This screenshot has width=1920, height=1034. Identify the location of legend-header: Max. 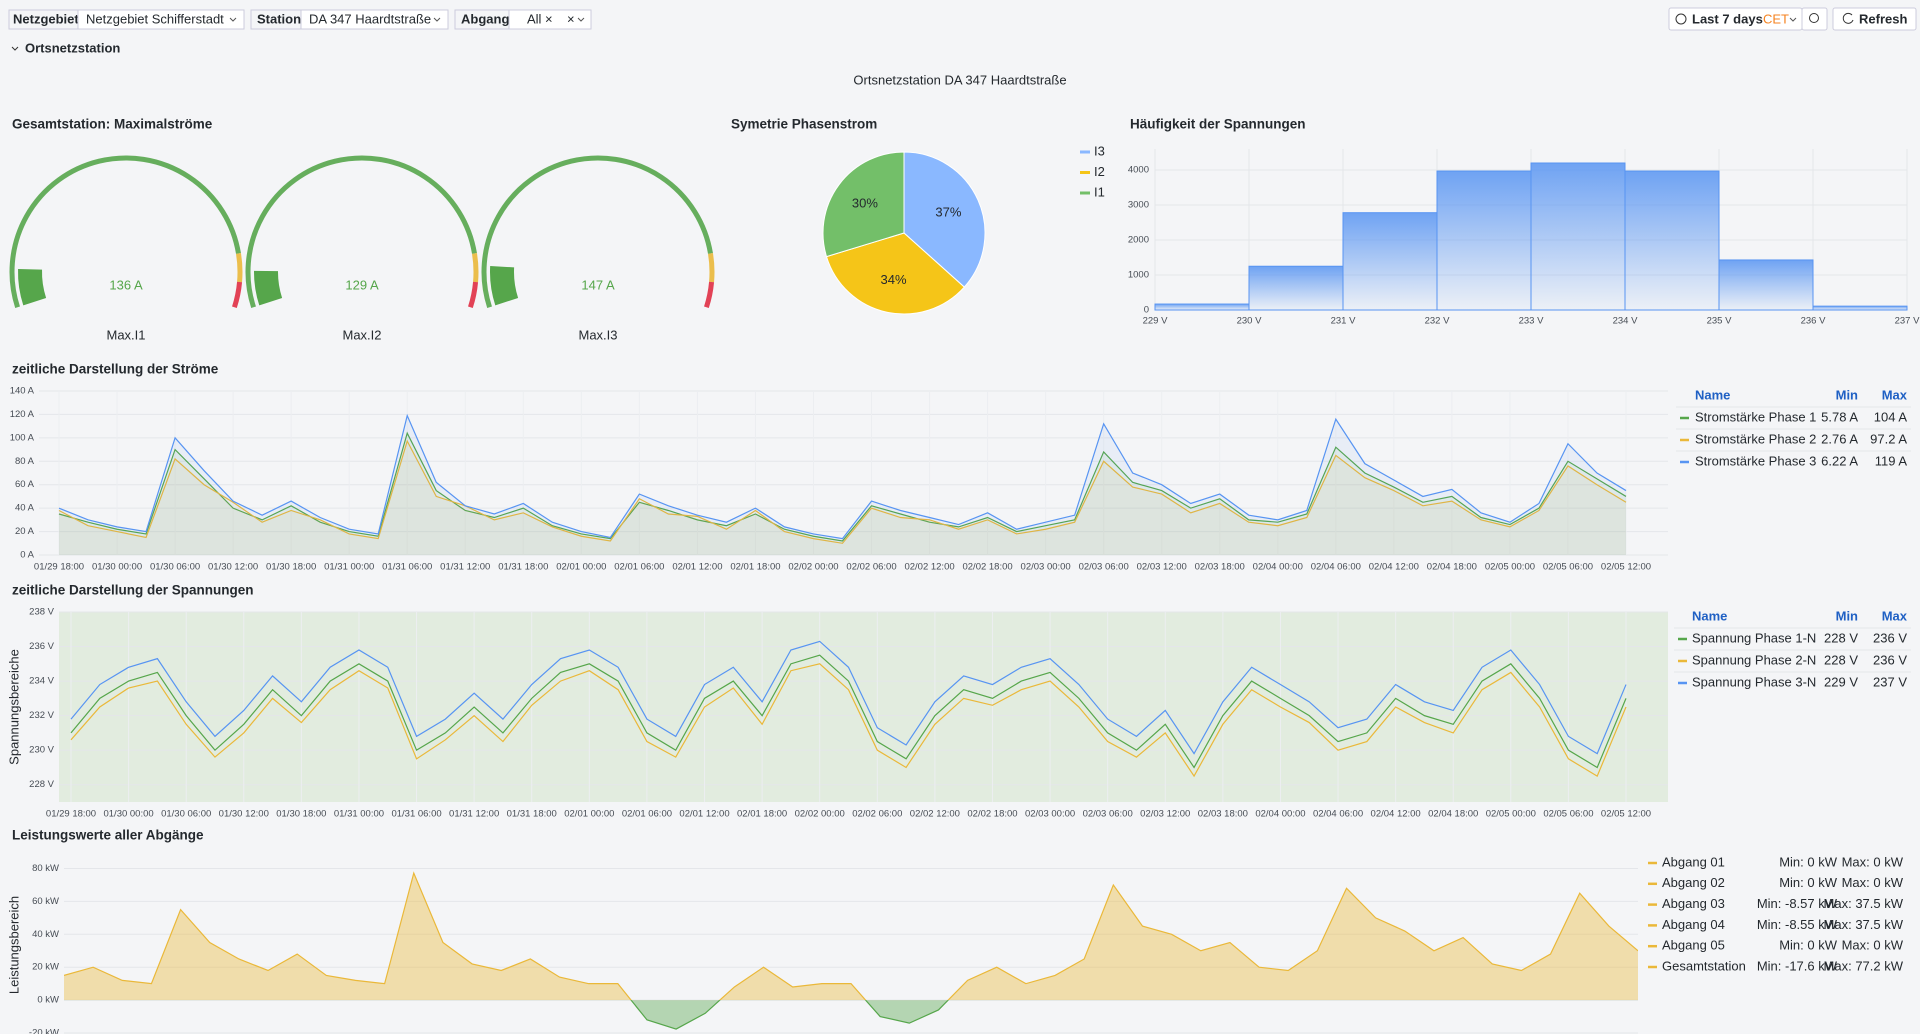
(1895, 394).